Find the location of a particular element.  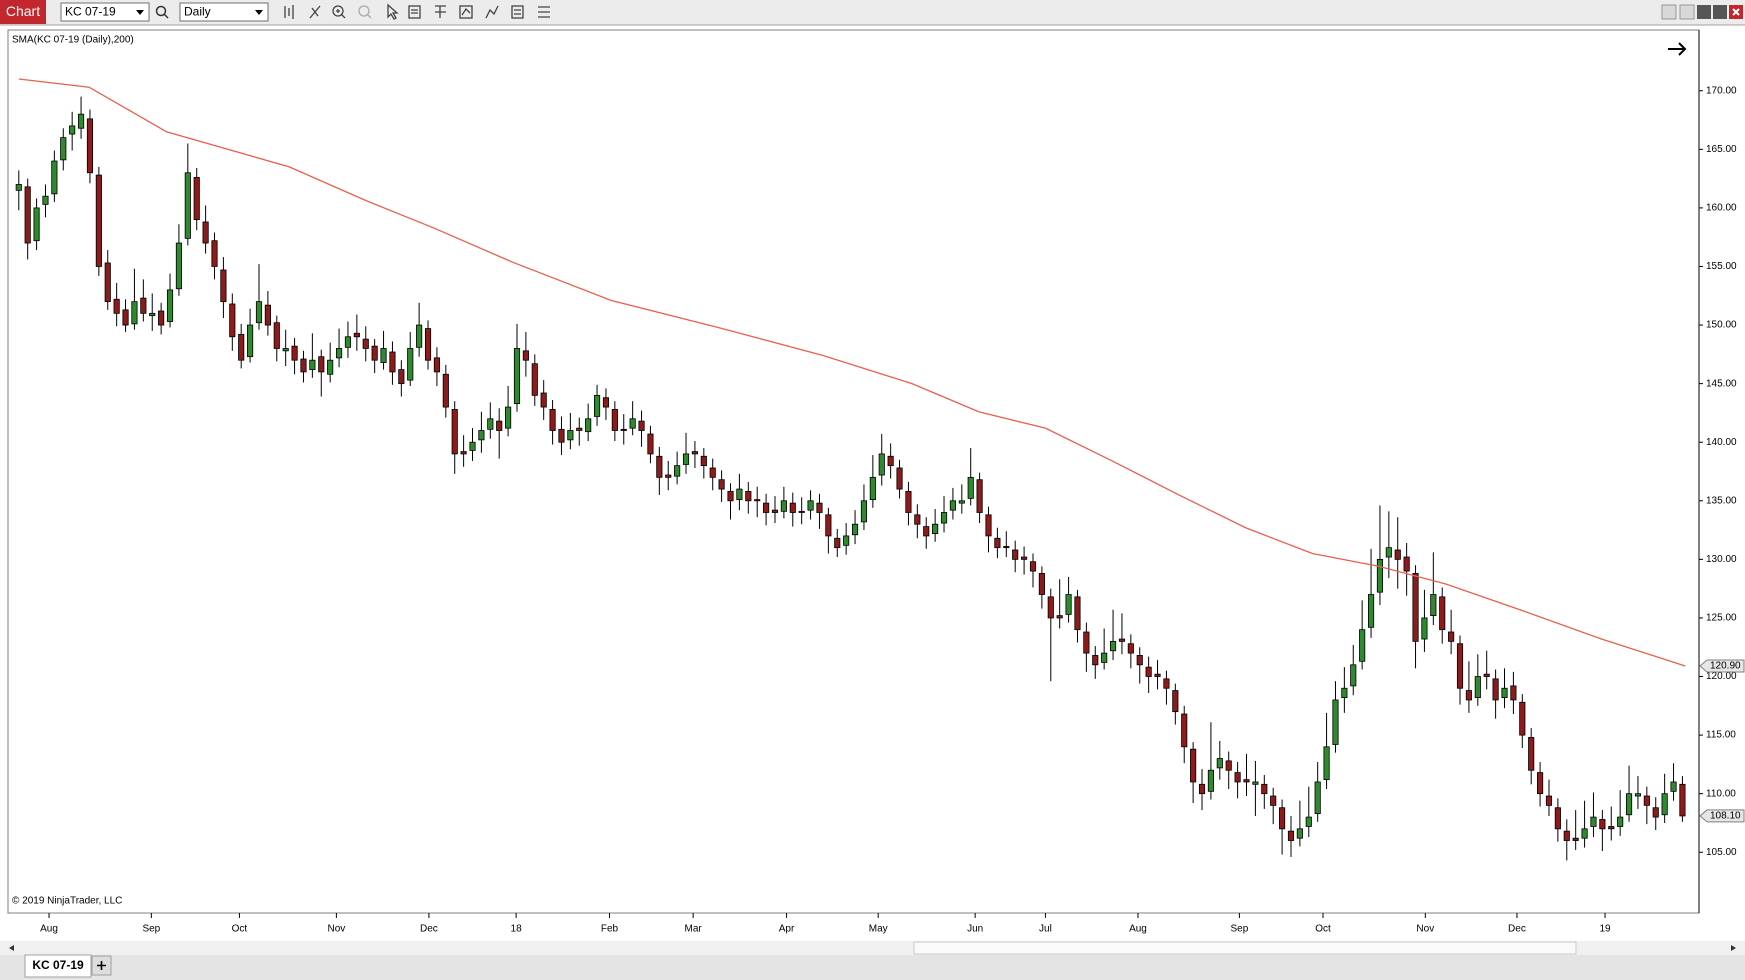

search-icon is located at coordinates (161, 11).